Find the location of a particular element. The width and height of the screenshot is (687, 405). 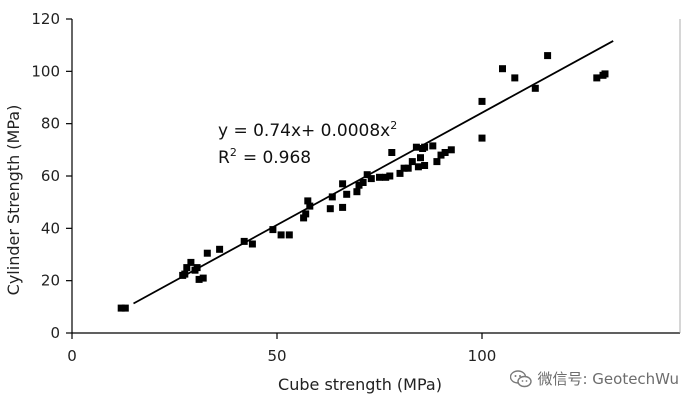

x-axis: 0 50 100 is located at coordinates (281, 349).